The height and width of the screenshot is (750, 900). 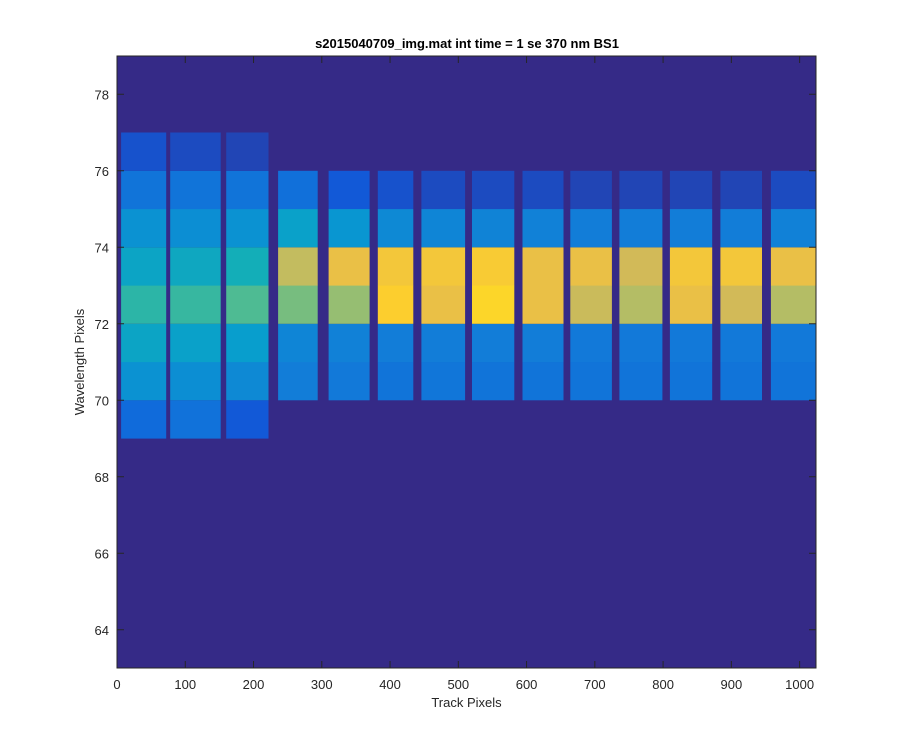 What do you see at coordinates (102, 324) in the screenshot?
I see `y-tick-label: 72` at bounding box center [102, 324].